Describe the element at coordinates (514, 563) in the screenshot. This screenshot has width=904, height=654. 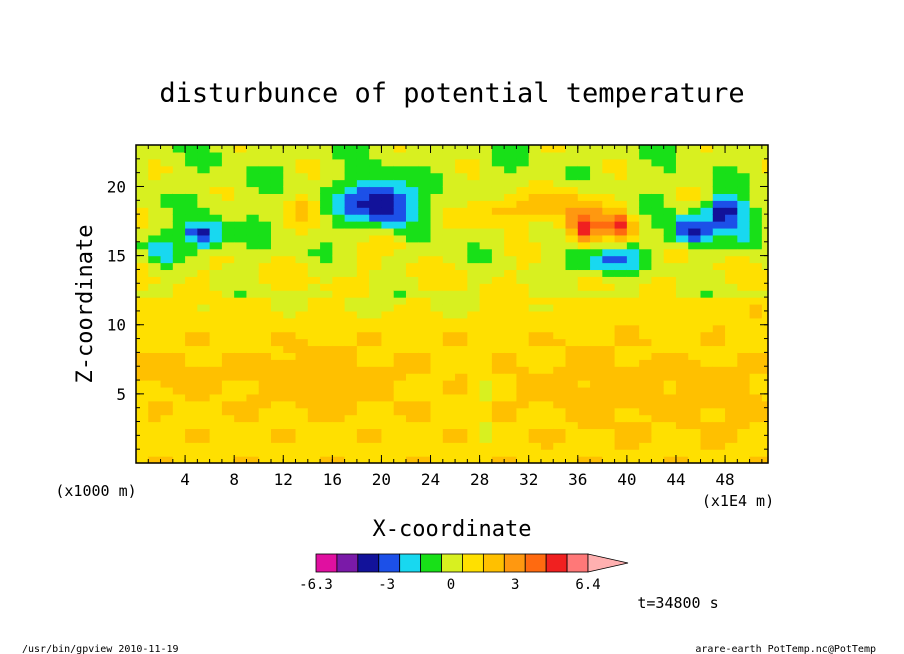
I see `colorbar-swatch` at that location.